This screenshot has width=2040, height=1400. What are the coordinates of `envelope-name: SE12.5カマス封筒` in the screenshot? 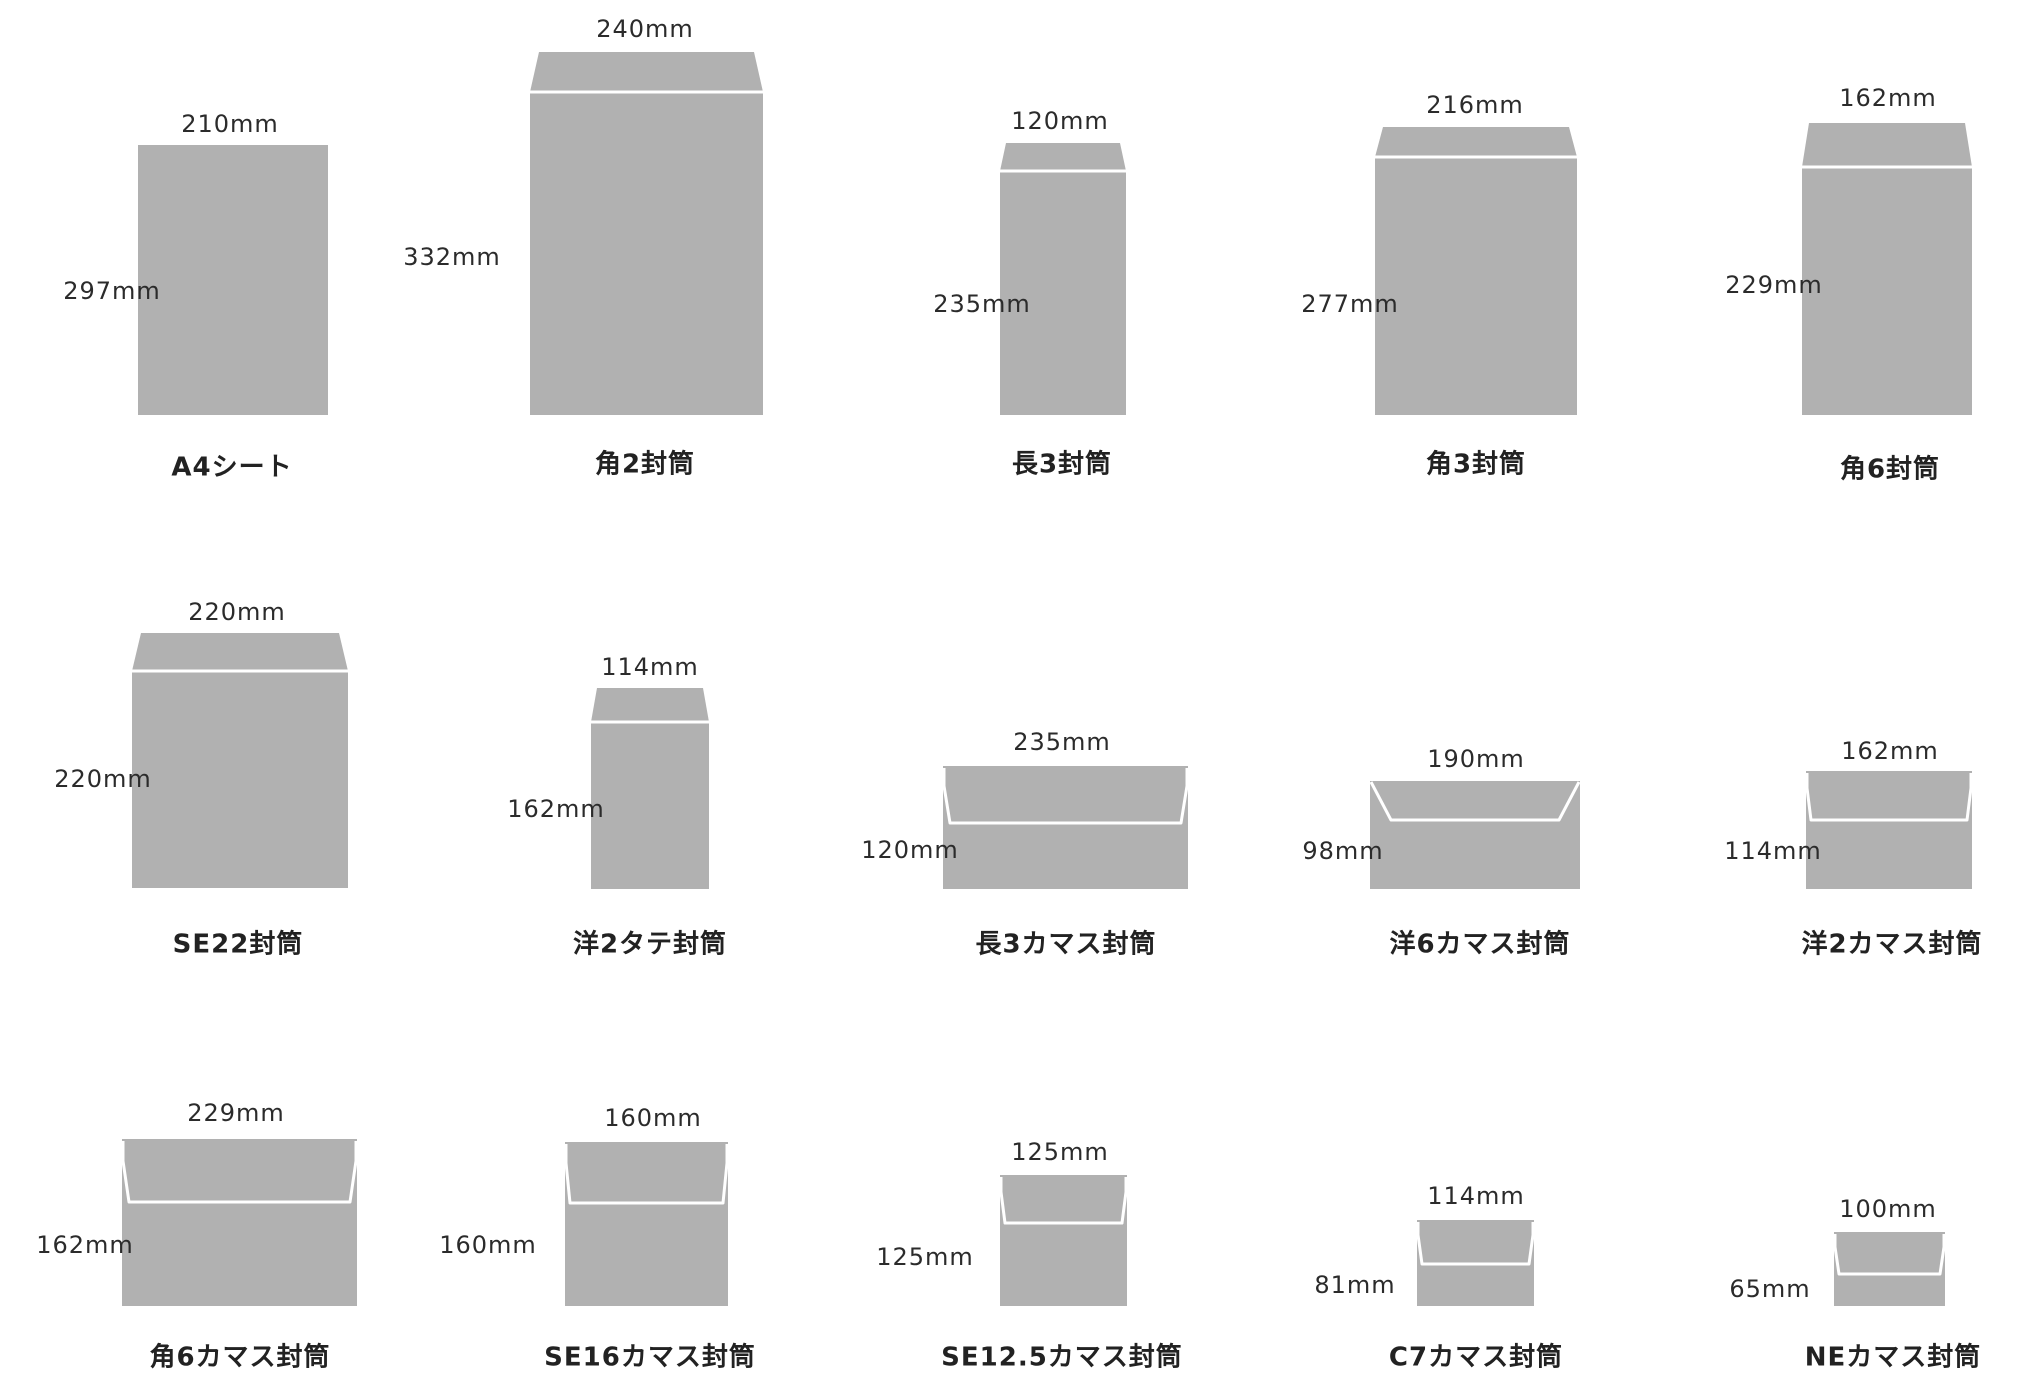 It's located at (1062, 1357).